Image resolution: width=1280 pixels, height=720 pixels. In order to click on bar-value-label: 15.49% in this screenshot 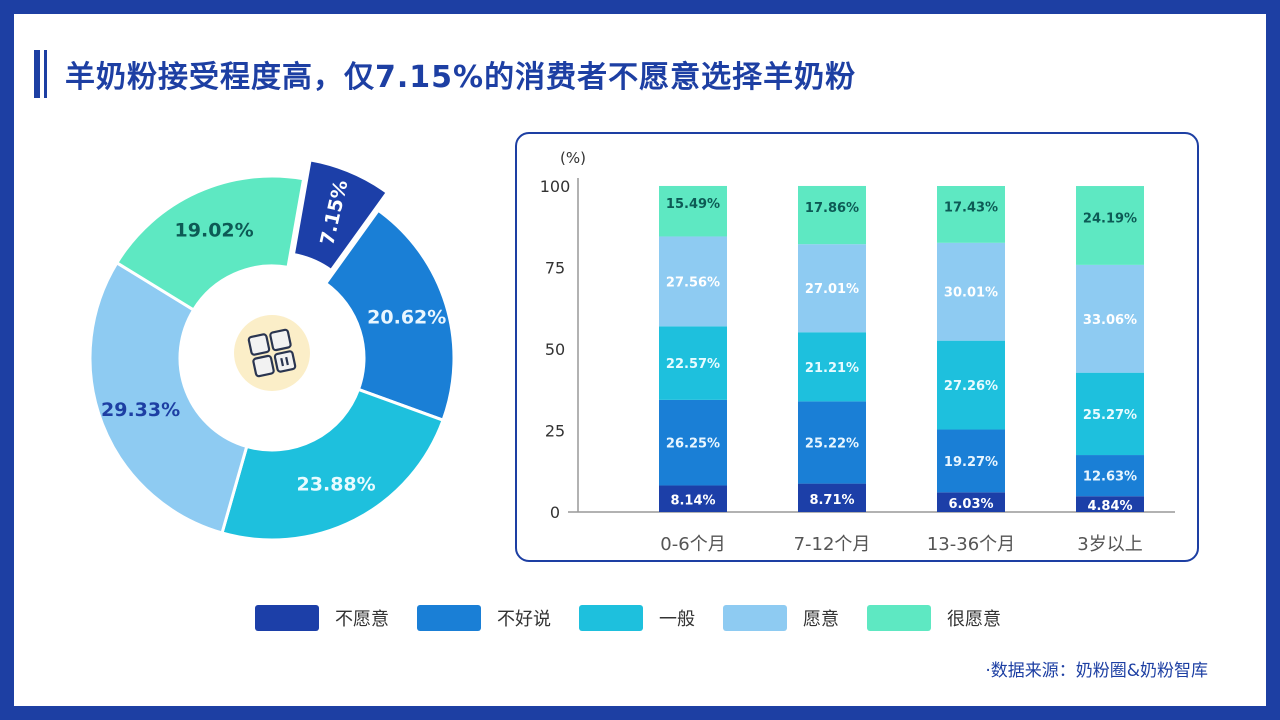, I will do `click(693, 204)`.